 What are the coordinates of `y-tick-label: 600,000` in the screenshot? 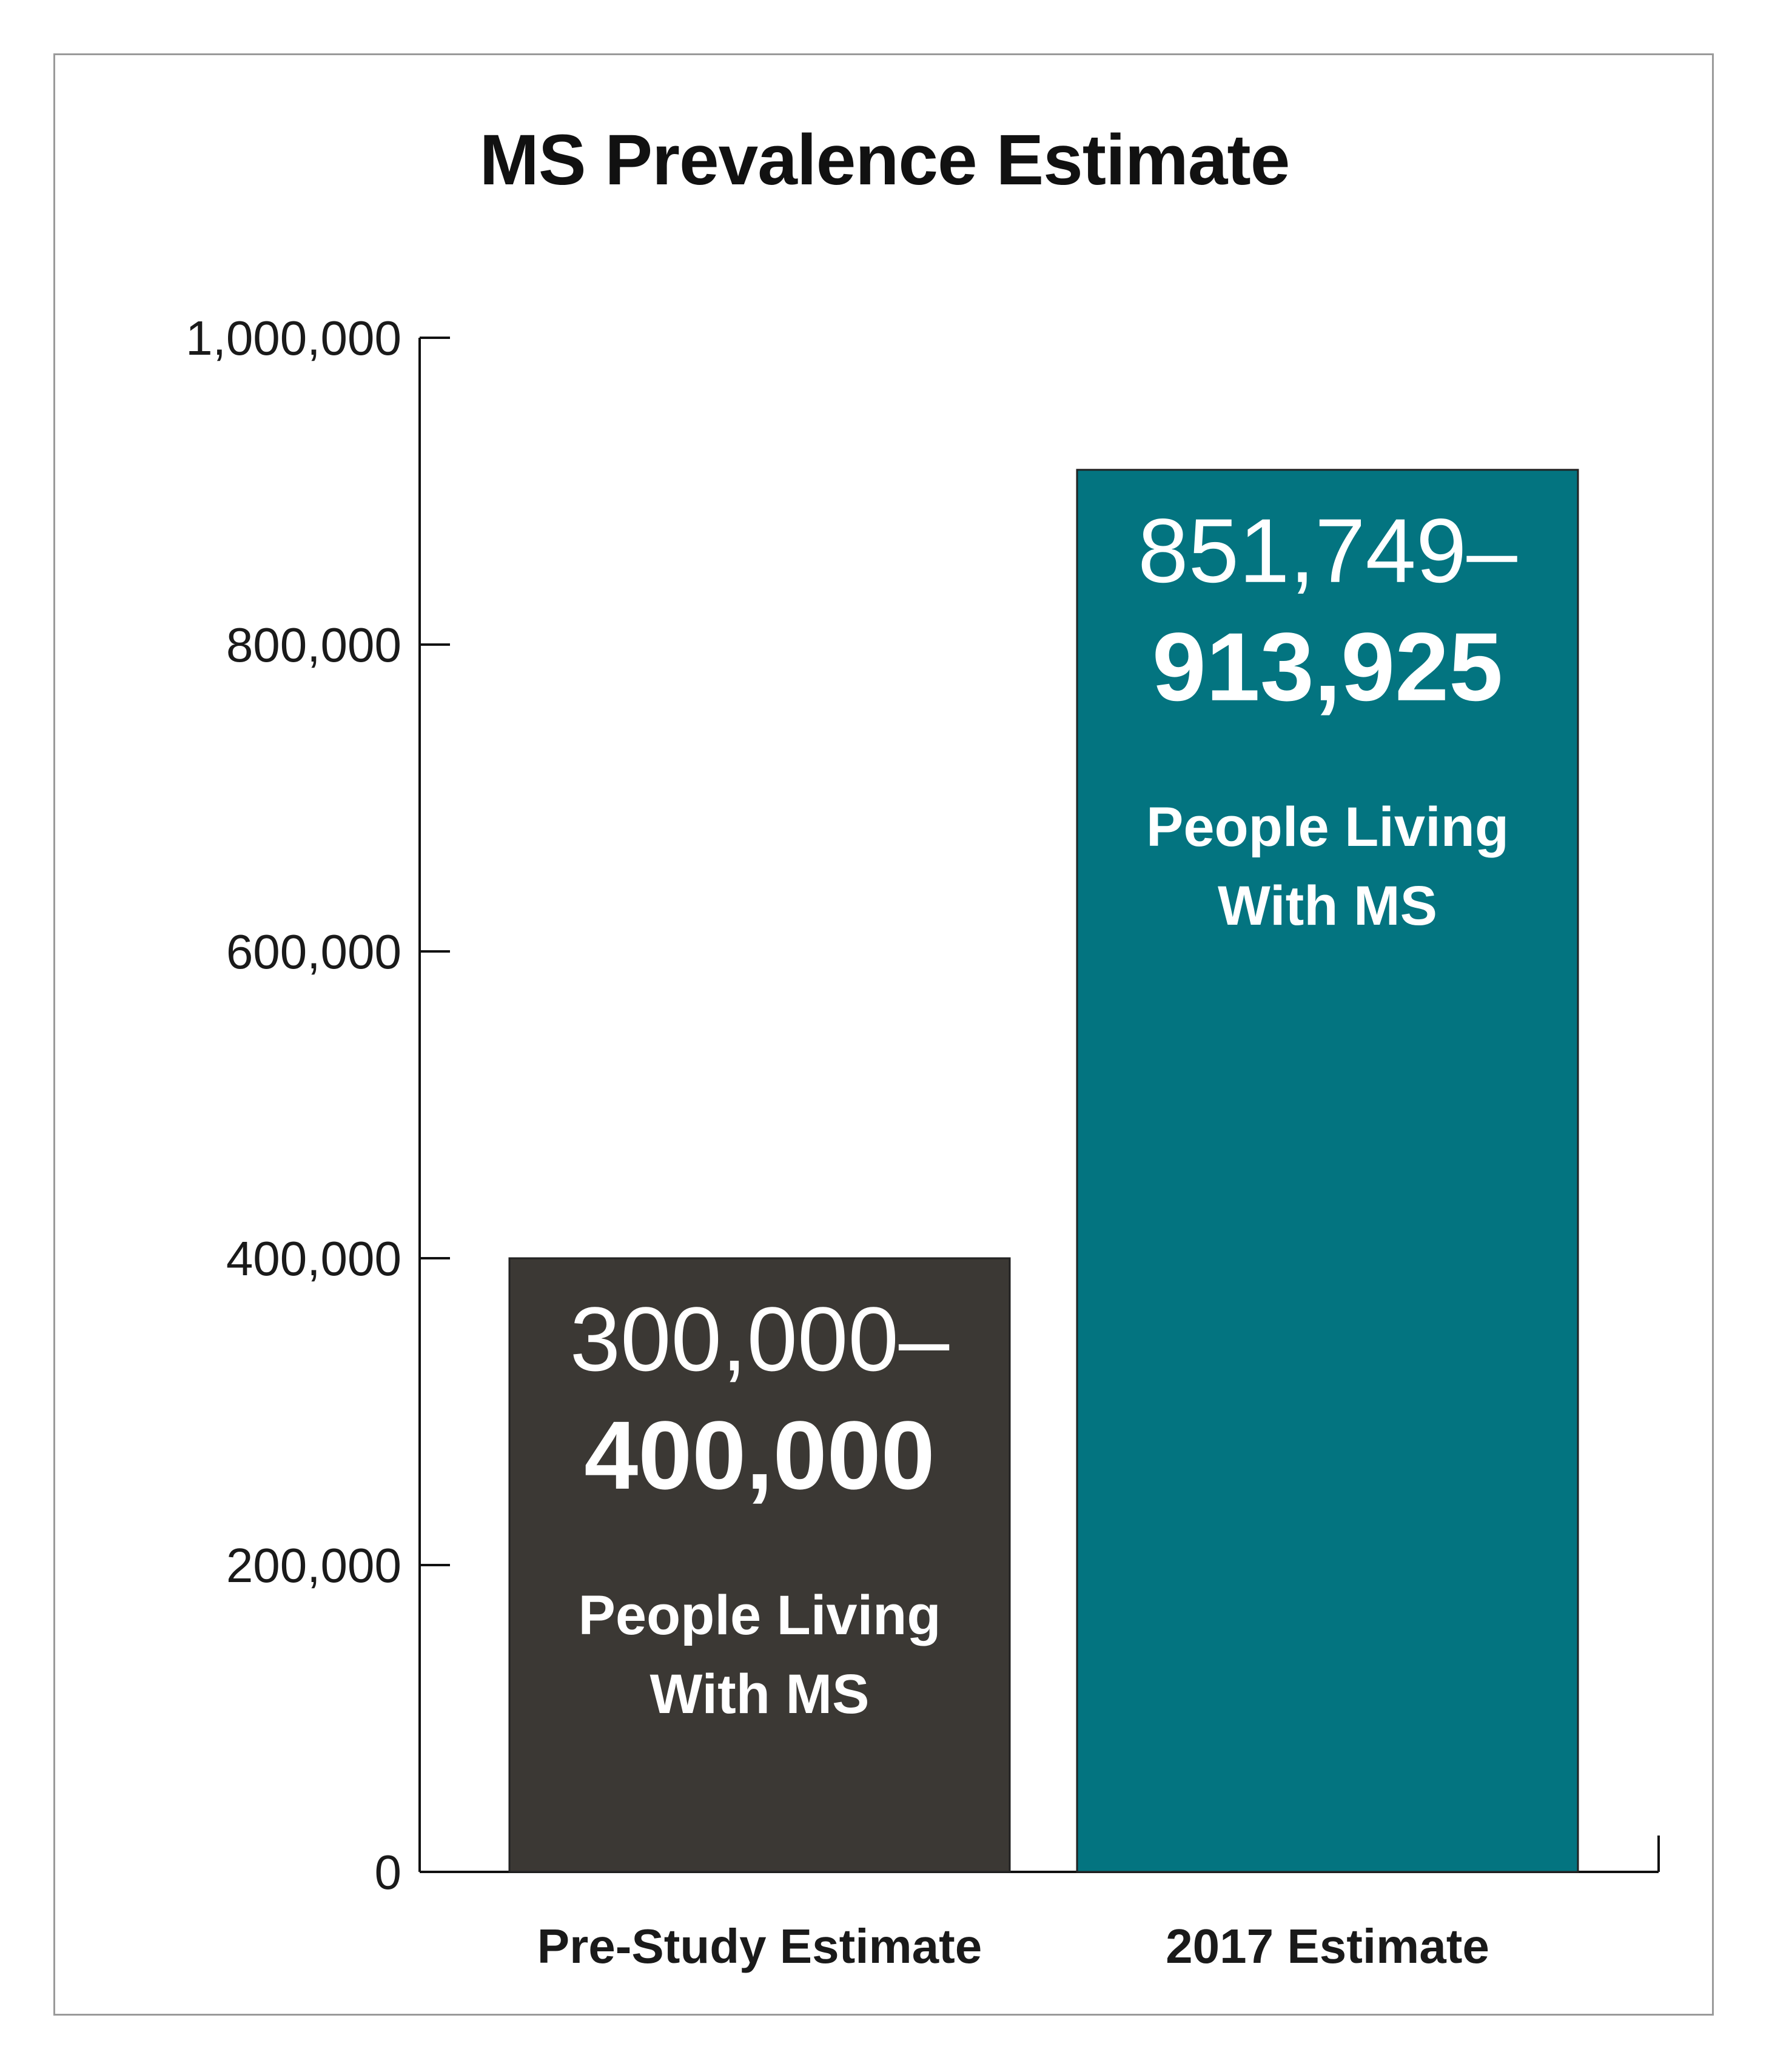 It's located at (313, 952).